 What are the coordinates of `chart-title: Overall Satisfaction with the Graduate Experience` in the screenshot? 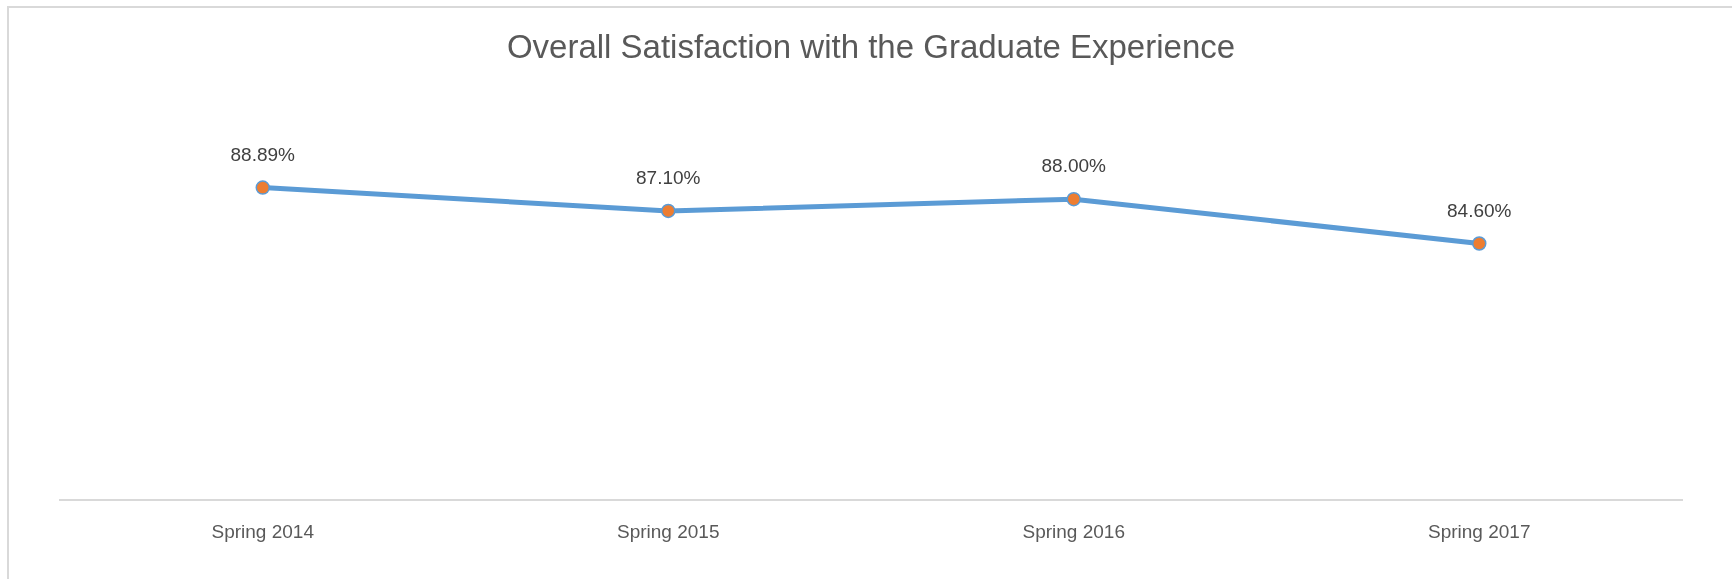 It's located at (871, 46).